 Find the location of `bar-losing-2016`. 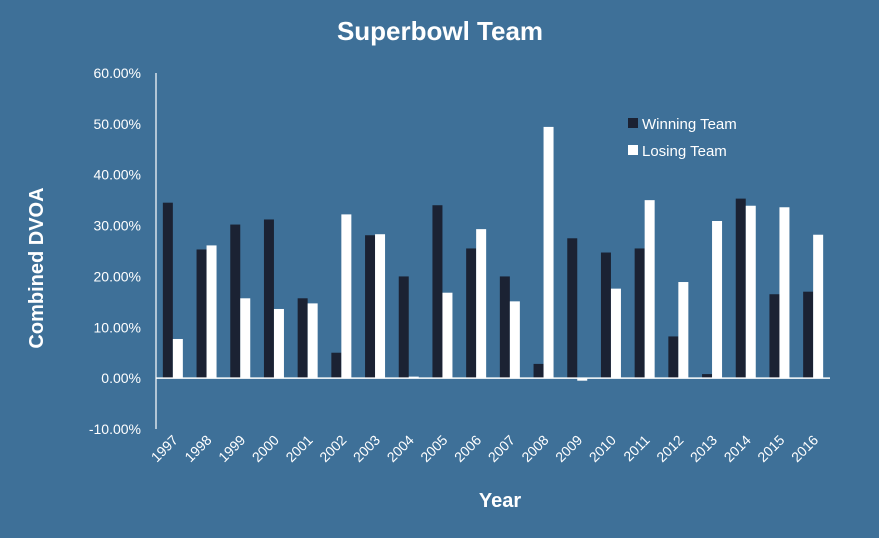

bar-losing-2016 is located at coordinates (818, 306).